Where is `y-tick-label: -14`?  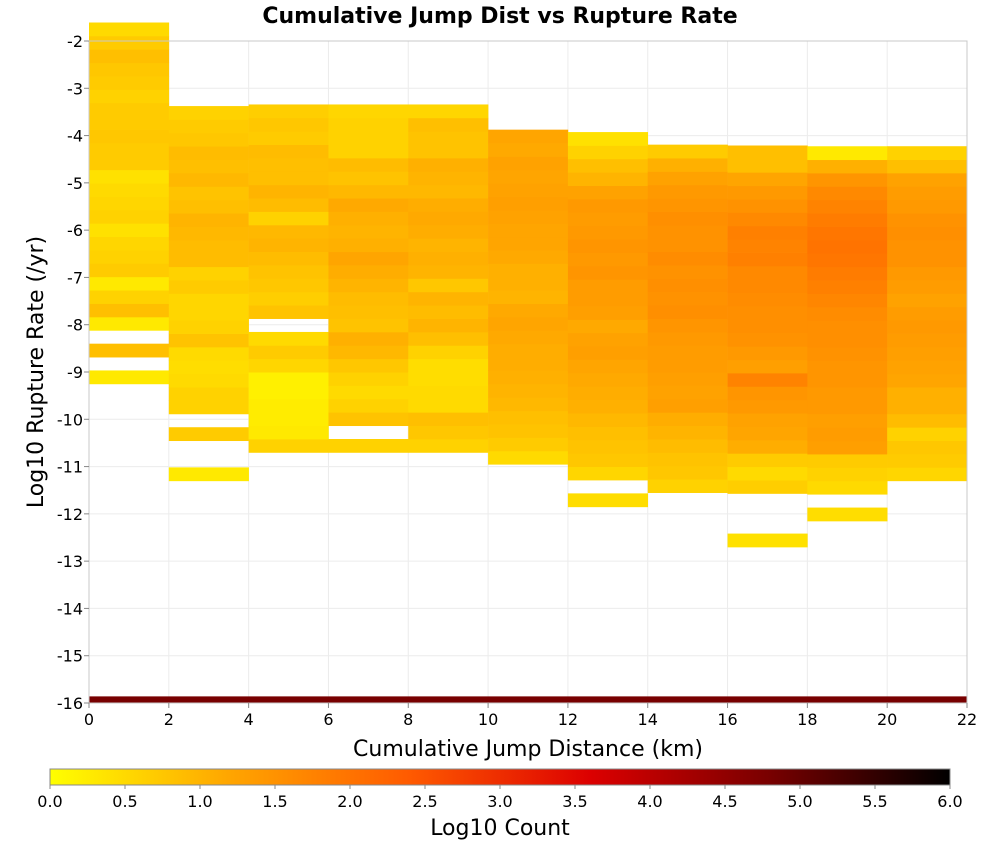 y-tick-label: -14 is located at coordinates (70, 608).